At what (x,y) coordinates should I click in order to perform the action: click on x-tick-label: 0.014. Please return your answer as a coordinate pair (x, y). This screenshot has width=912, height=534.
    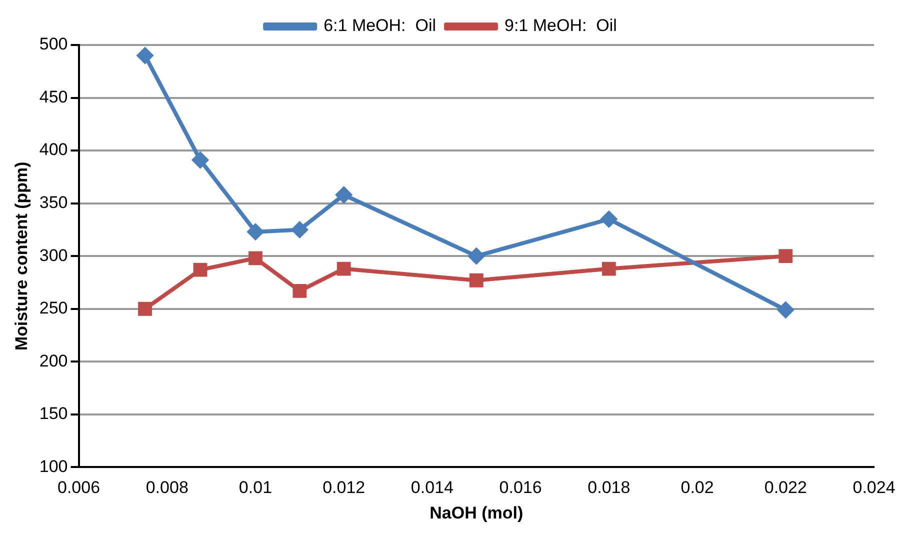
    Looking at the image, I should click on (432, 488).